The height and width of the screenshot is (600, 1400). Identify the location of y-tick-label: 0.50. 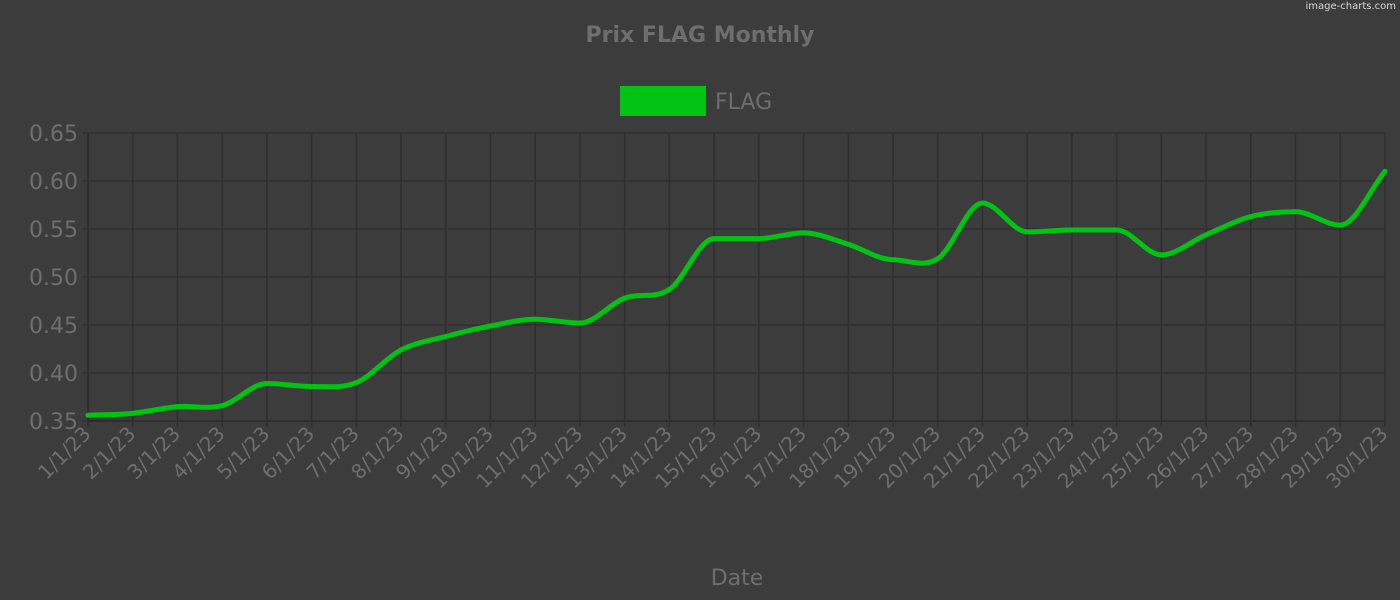
(53, 278).